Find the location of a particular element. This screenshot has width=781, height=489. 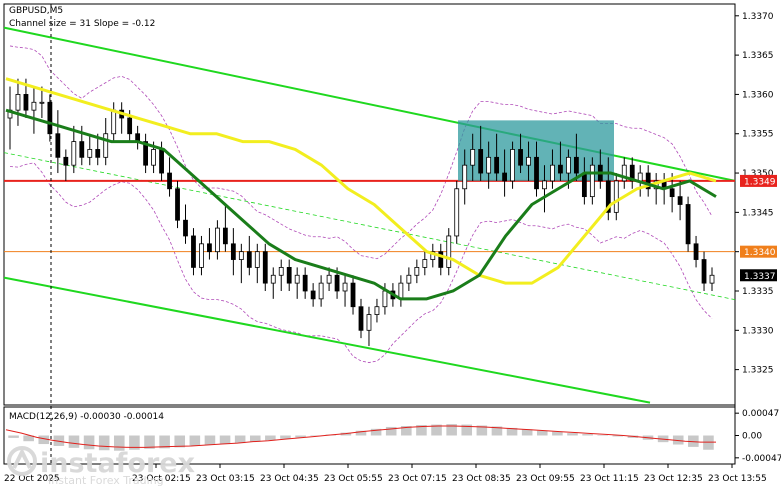

time-label: 23 Oct 03:15 is located at coordinates (225, 479).